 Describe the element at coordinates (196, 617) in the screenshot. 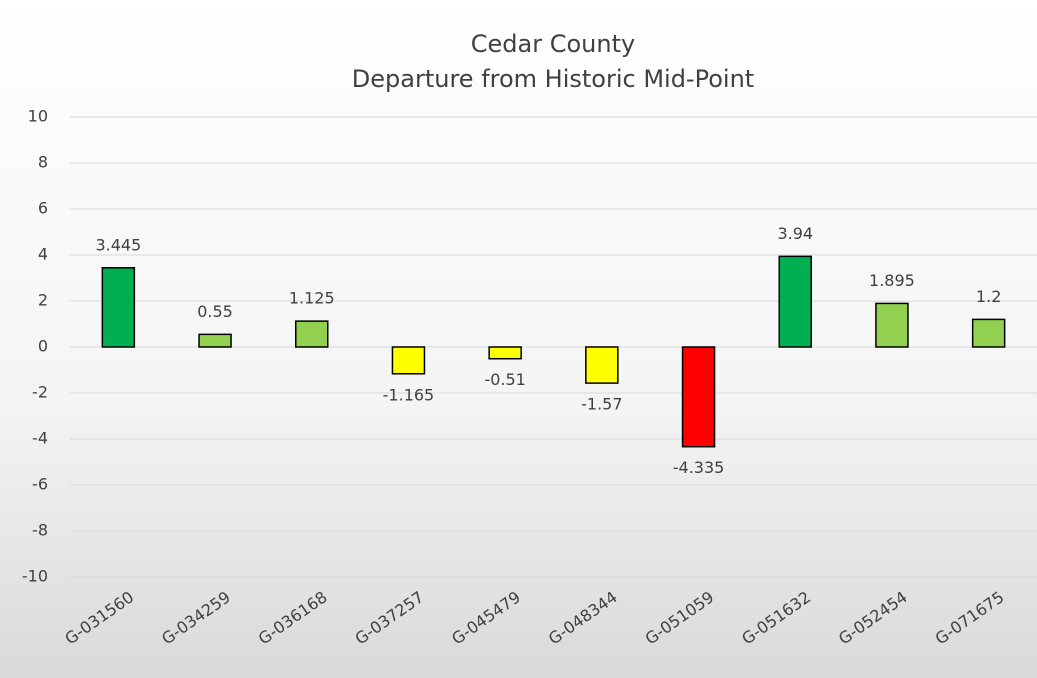

I see `x-tick-label: G-034259` at that location.